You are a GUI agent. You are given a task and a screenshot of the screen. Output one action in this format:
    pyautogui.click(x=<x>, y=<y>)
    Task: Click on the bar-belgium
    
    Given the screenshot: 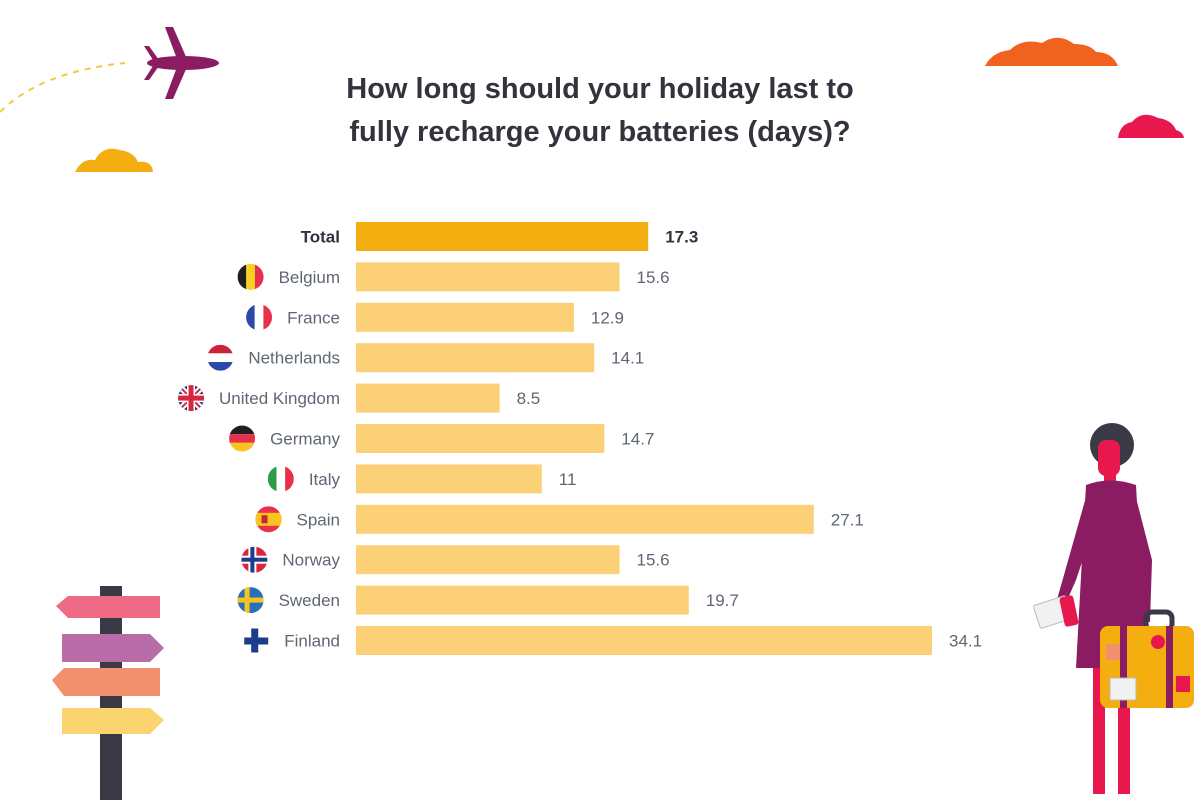 What is the action you would take?
    pyautogui.click(x=488, y=277)
    